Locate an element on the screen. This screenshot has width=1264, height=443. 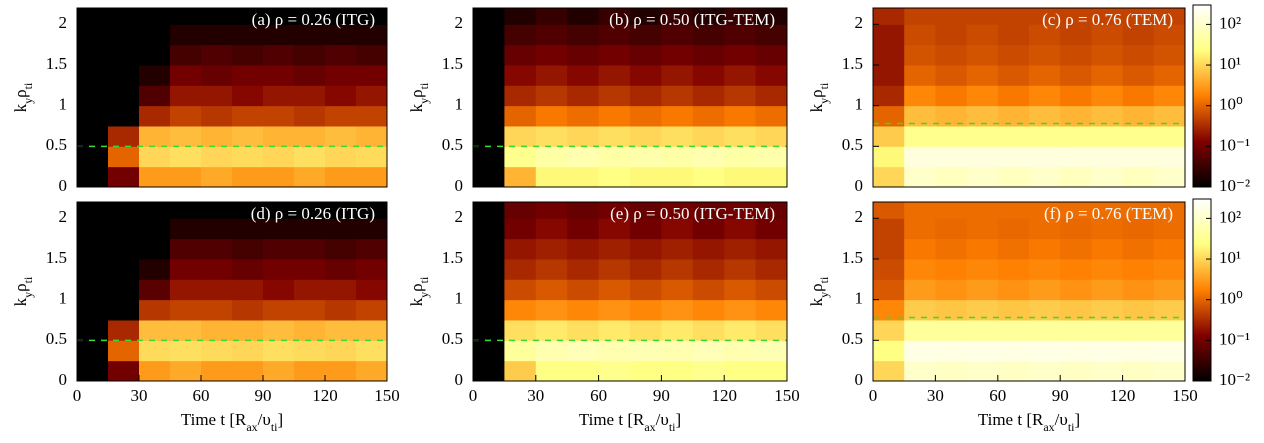
heatmap is located at coordinates (630, 291).